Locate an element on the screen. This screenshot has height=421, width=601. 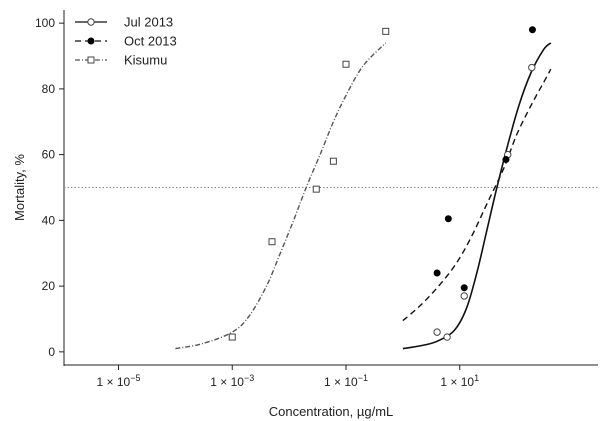
y-tick-label: 40 is located at coordinates (49, 220).